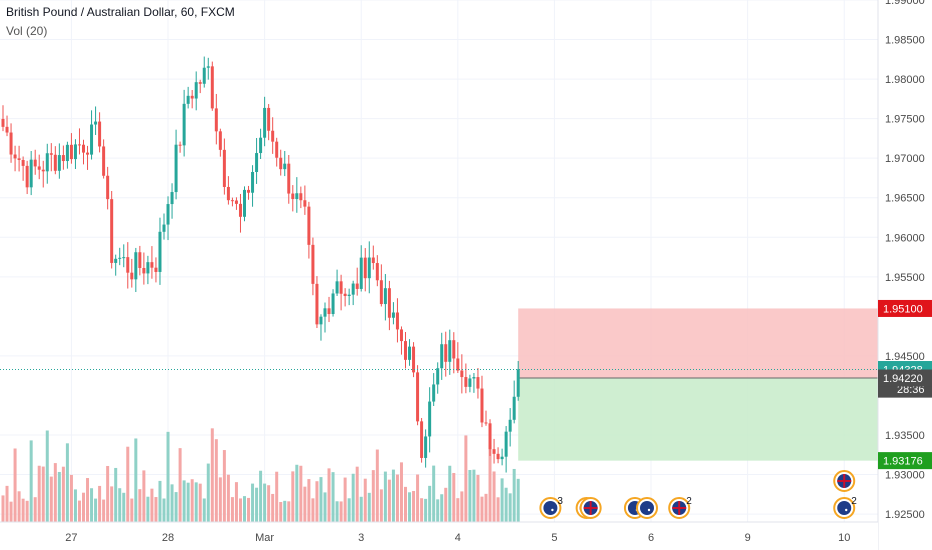  I want to click on flag-star, so click(649, 510).